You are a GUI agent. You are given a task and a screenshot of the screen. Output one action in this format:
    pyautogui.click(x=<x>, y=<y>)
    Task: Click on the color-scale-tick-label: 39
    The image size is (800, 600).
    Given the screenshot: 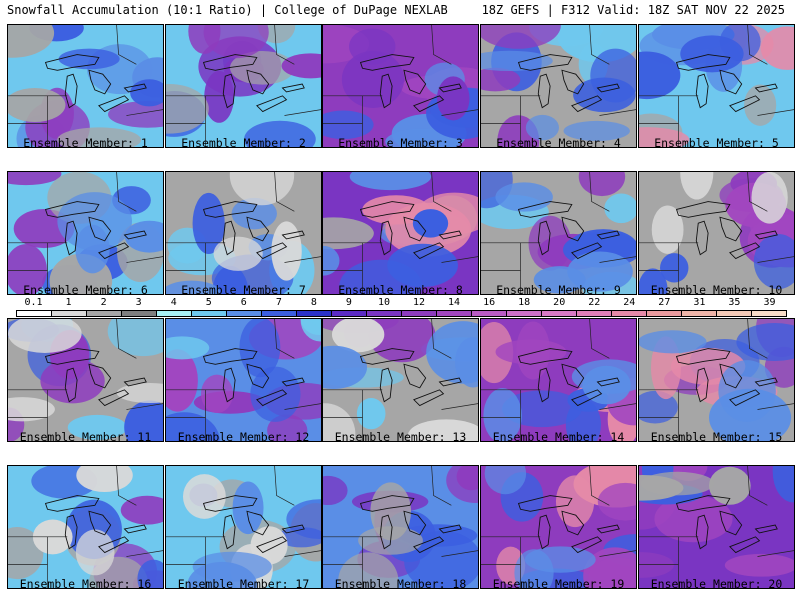 What is the action you would take?
    pyautogui.click(x=769, y=302)
    